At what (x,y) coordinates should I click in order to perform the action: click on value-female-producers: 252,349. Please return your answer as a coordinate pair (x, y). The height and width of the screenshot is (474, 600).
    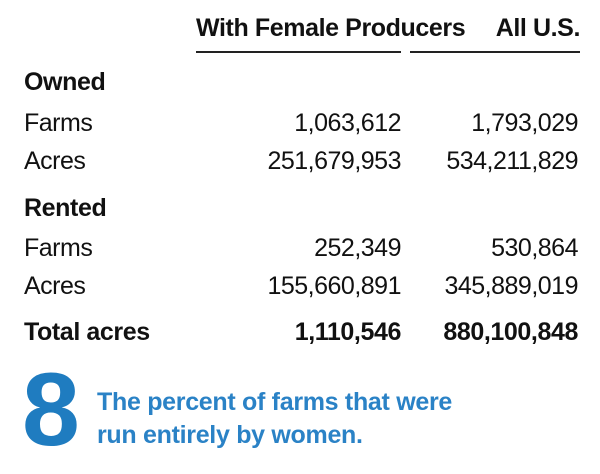
    Looking at the image, I should click on (357, 248).